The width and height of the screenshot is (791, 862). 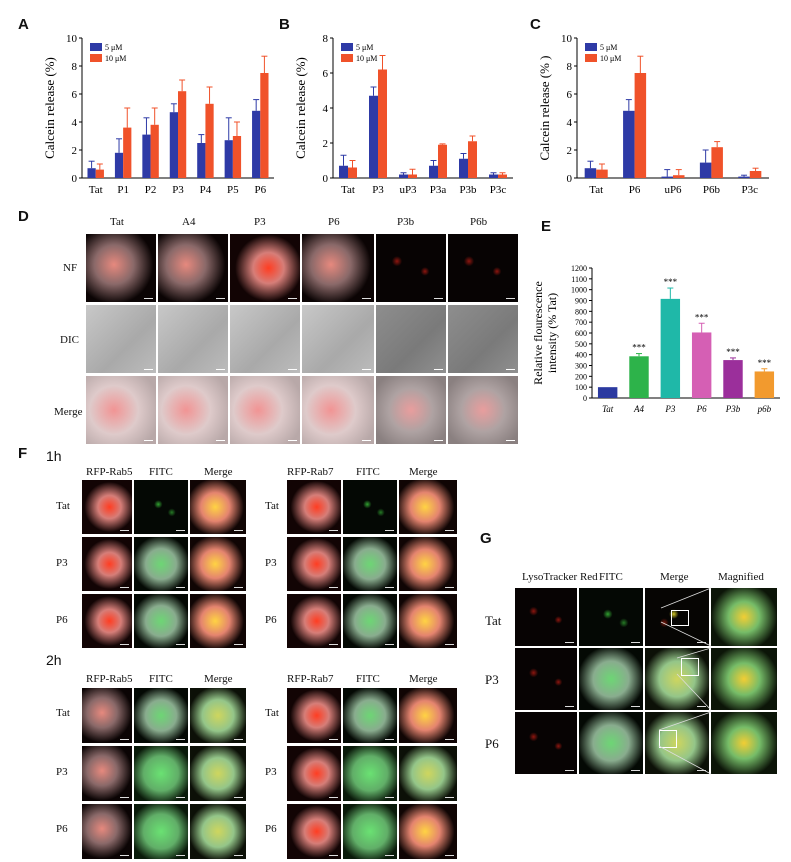 I want to click on d-image-nf-p6b, so click(x=483, y=268).